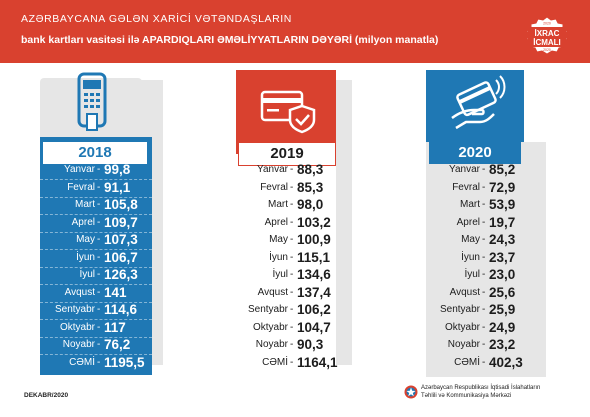  Describe the element at coordinates (502, 222) in the screenshot. I see `month-value: 19,7` at that location.